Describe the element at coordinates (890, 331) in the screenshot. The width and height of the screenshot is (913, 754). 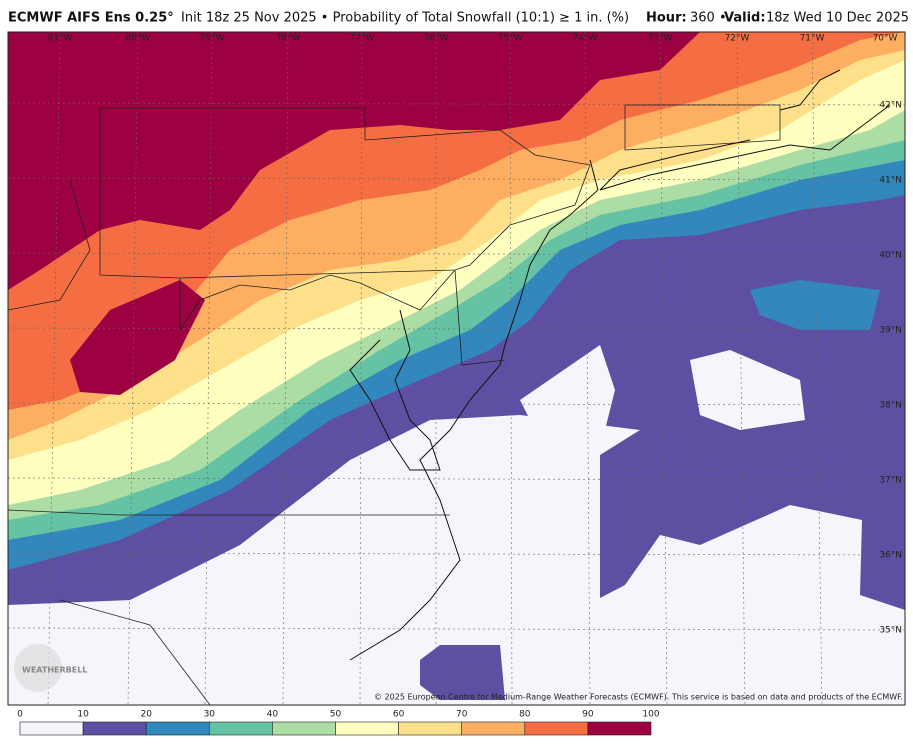
I see `lat-label: 39°N` at that location.